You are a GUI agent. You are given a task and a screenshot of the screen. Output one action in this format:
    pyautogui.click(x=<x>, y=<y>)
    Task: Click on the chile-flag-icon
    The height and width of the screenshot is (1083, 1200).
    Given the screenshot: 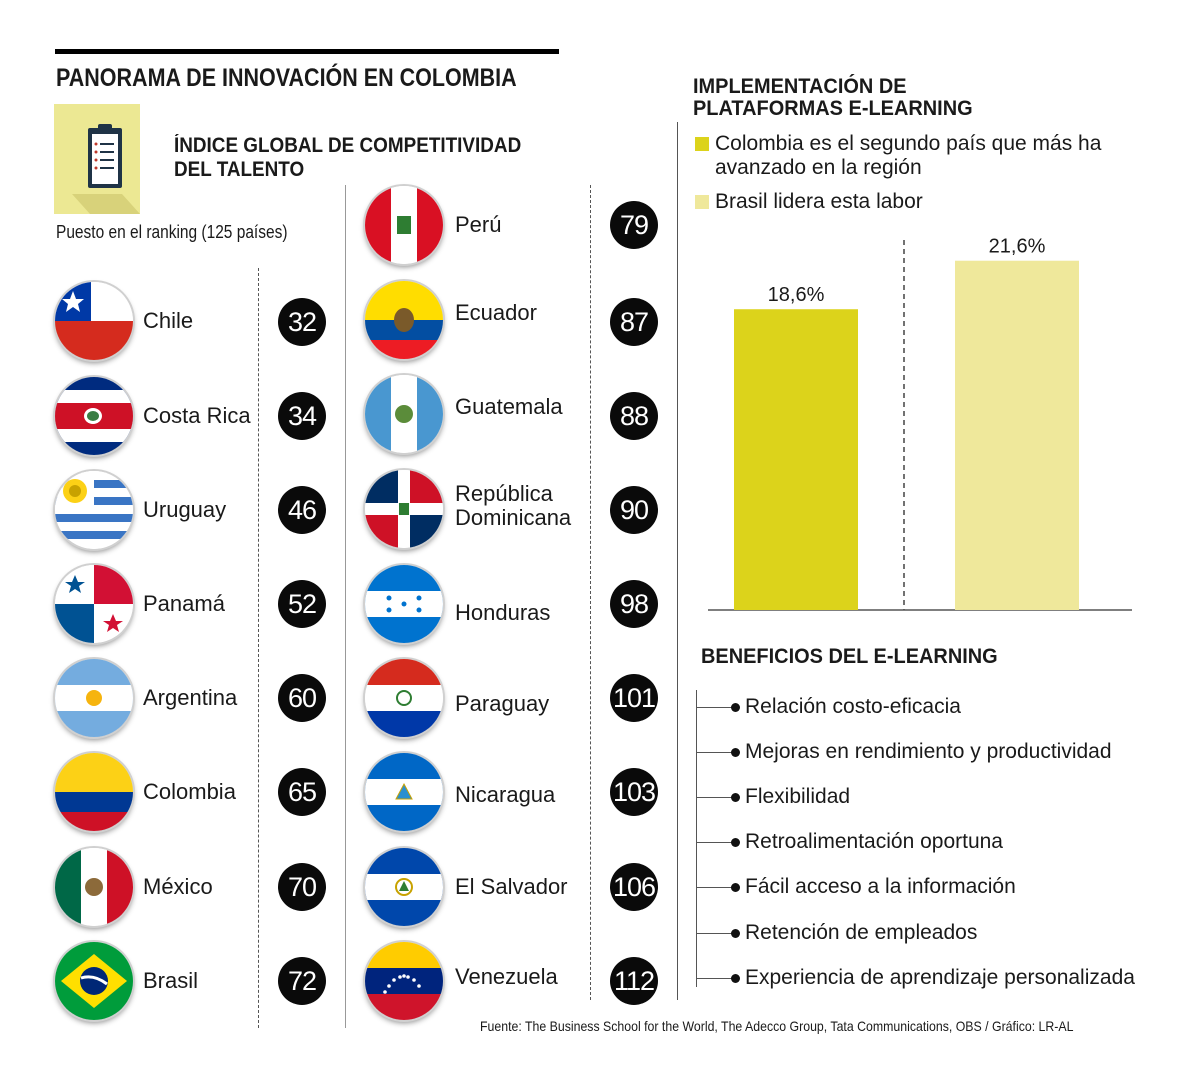 What is the action you would take?
    pyautogui.click(x=94, y=321)
    